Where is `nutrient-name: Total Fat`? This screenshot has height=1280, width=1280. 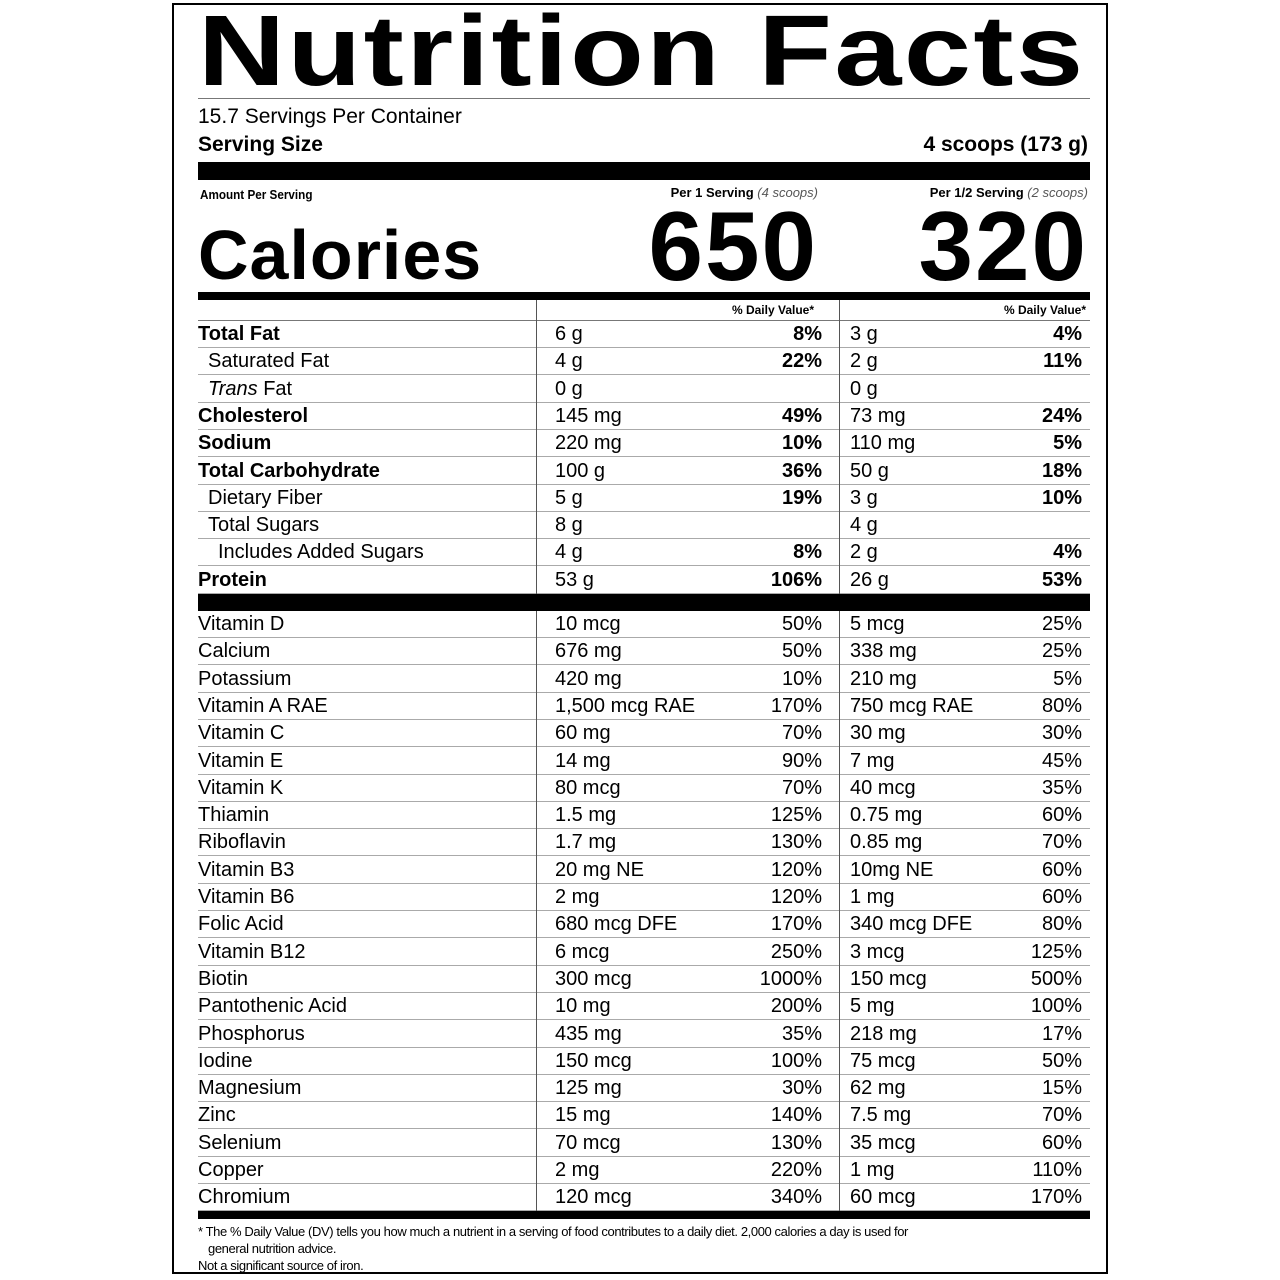 nutrient-name: Total Fat is located at coordinates (239, 334).